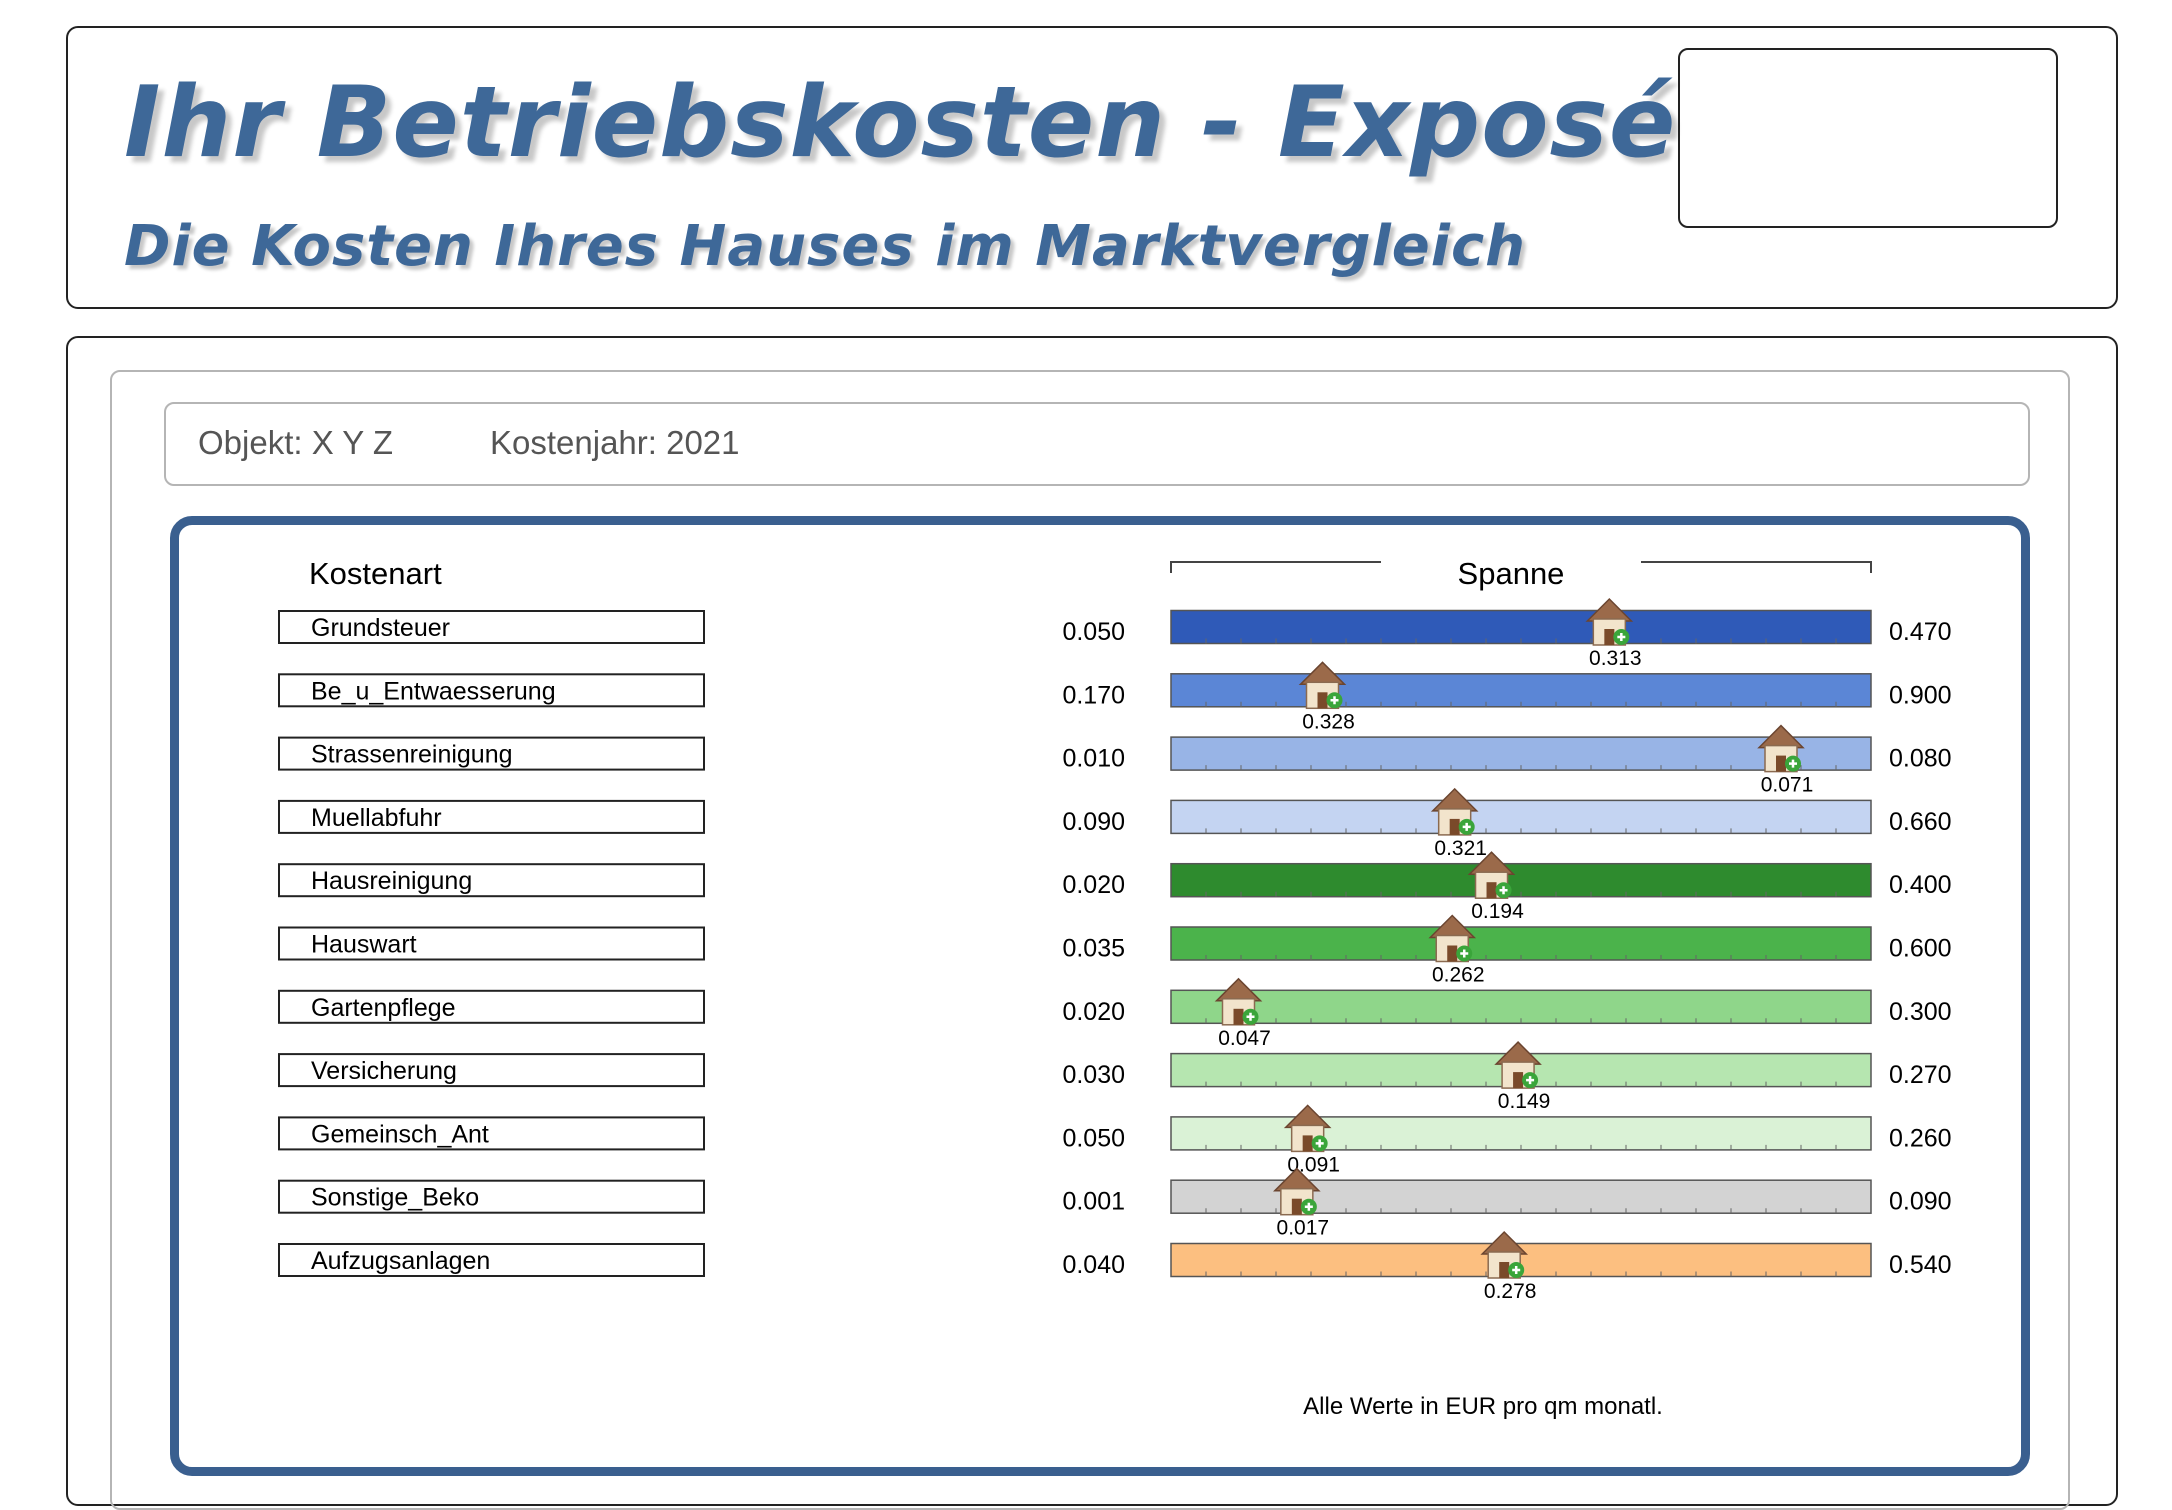 This screenshot has width=2172, height=1510. Describe the element at coordinates (615, 442) in the screenshot. I see `cost-year-label: Kostenjahr: 2021` at that location.